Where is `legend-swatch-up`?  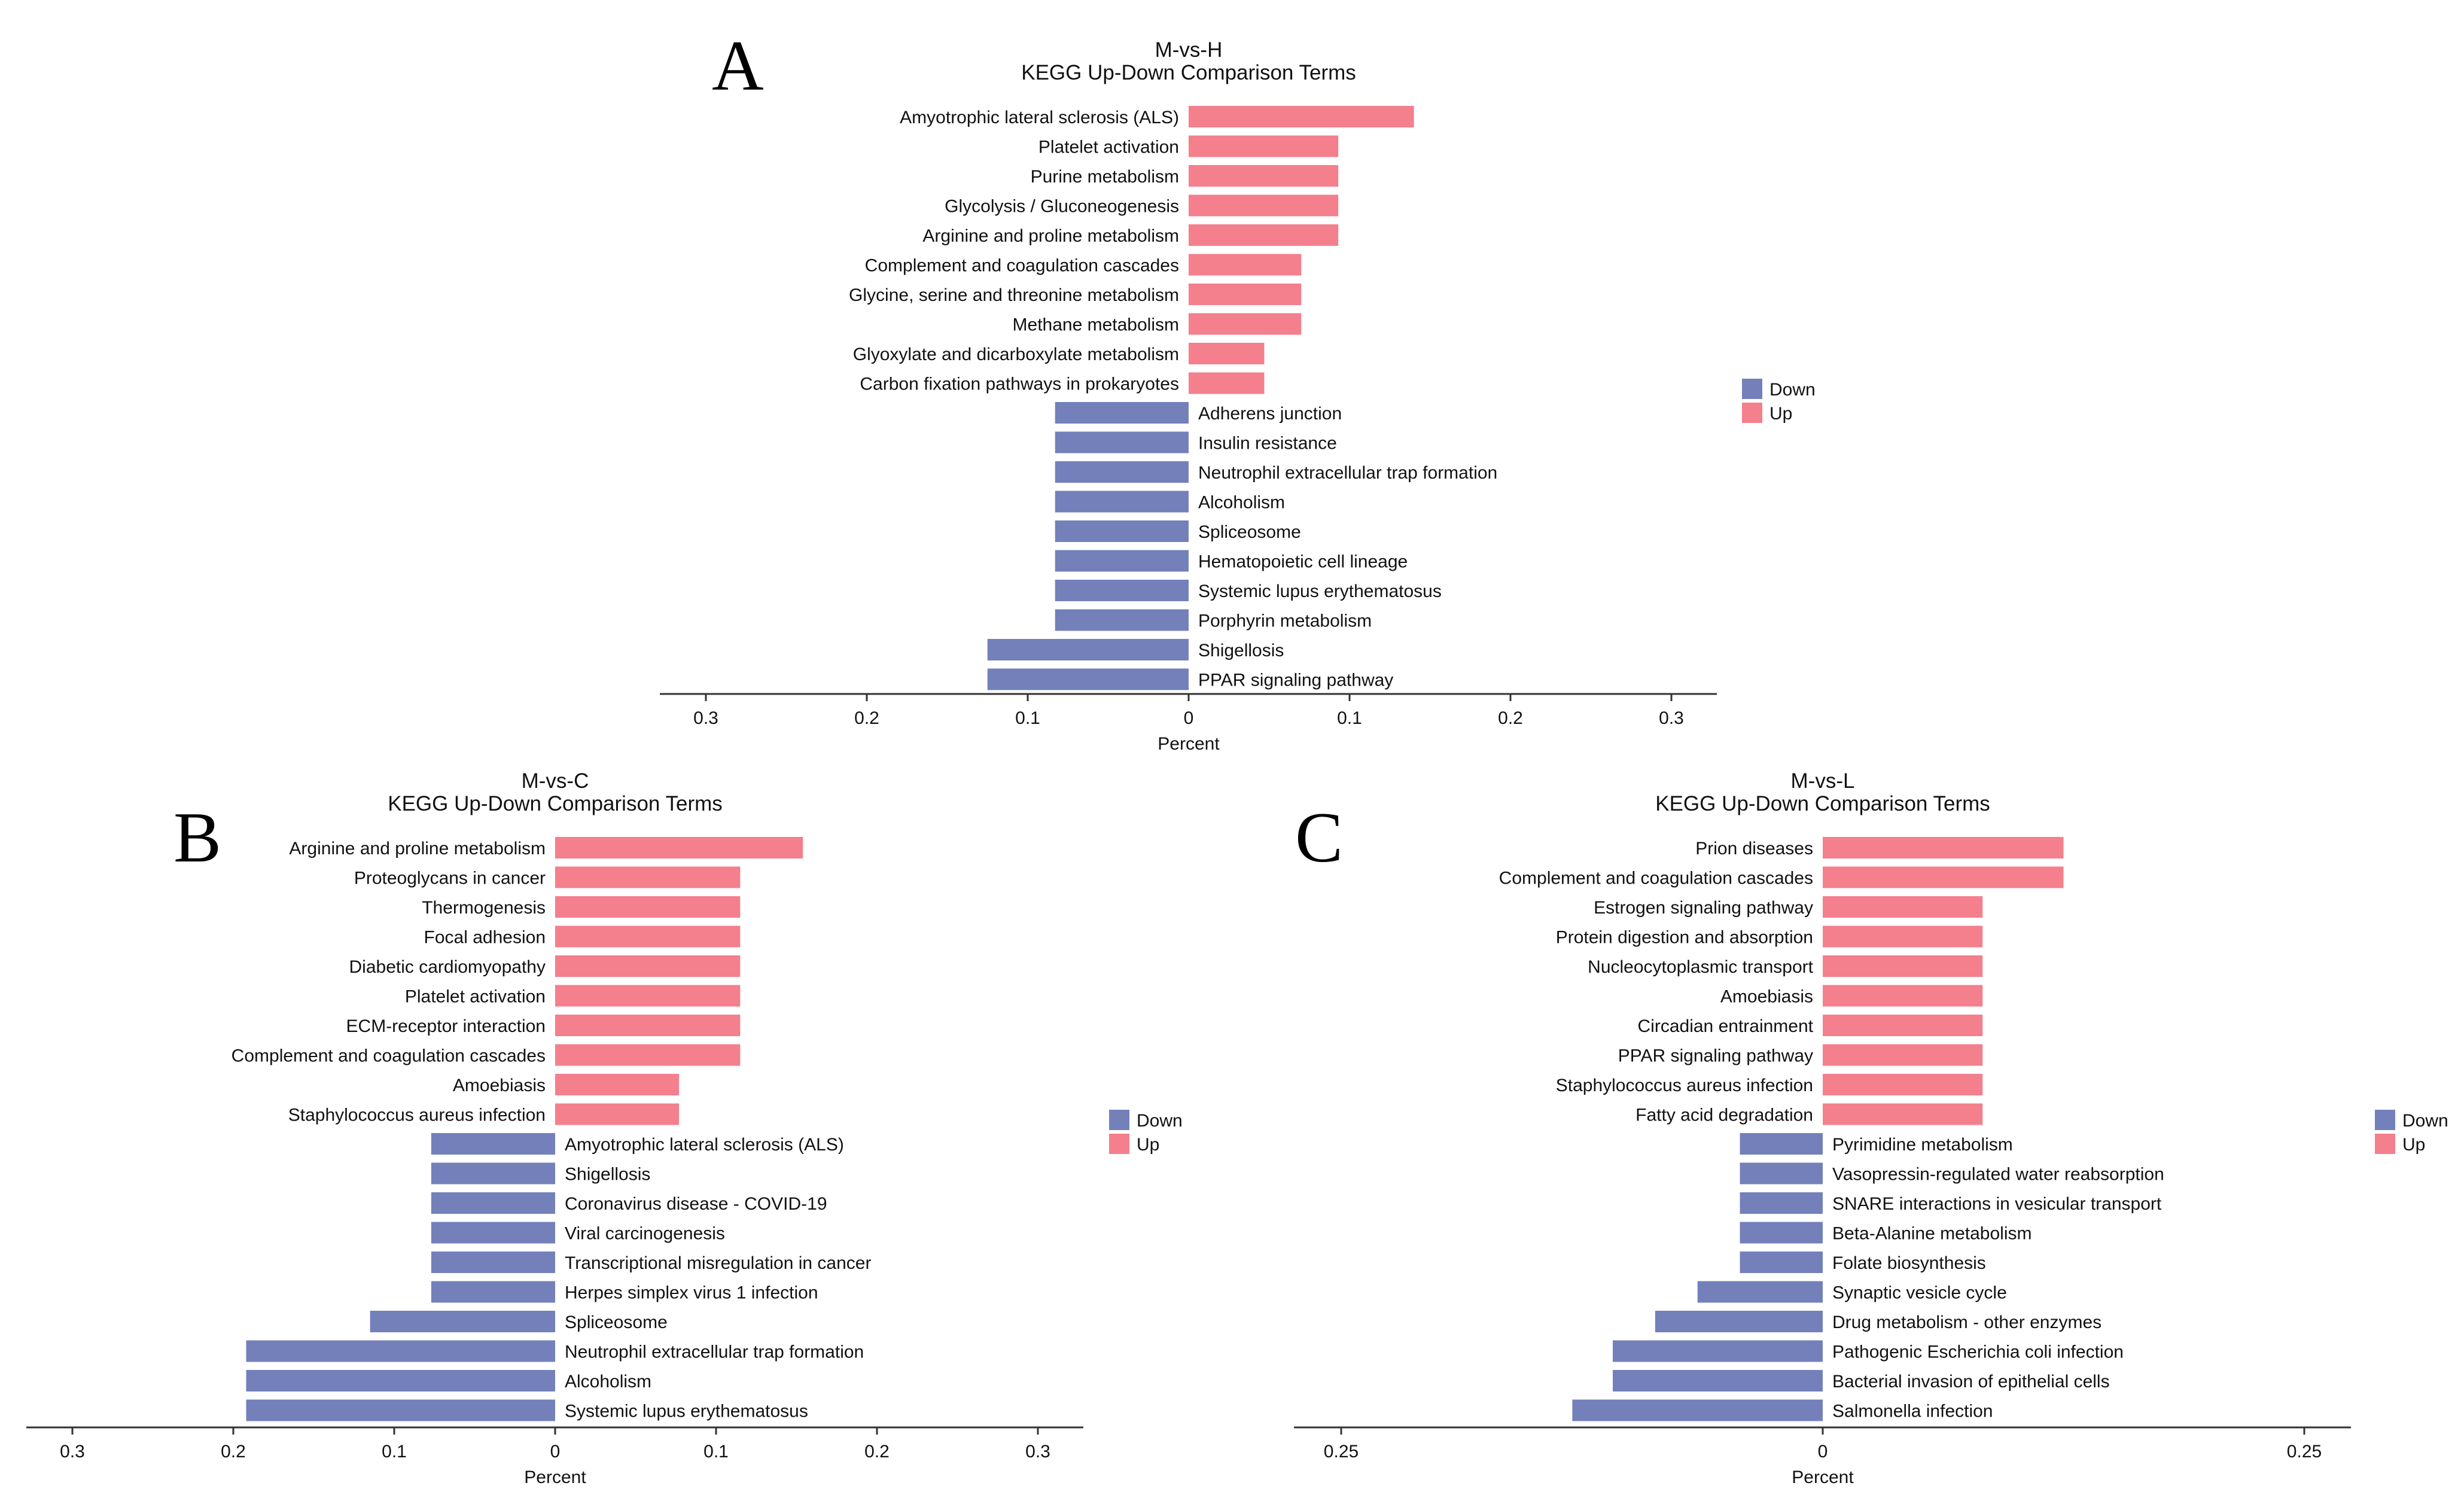 legend-swatch-up is located at coordinates (1752, 413).